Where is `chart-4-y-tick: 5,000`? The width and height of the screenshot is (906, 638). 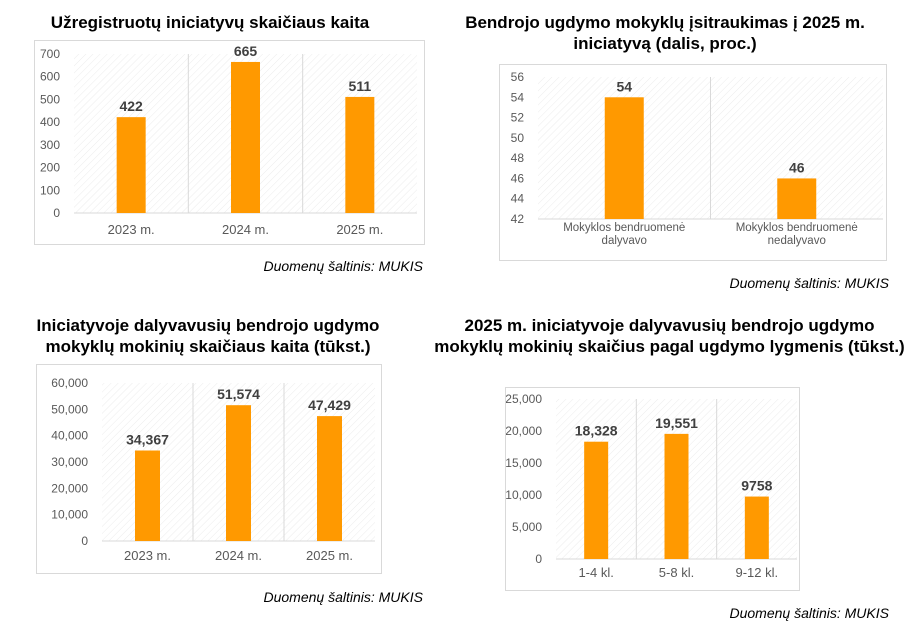 chart-4-y-tick: 5,000 is located at coordinates (527, 527).